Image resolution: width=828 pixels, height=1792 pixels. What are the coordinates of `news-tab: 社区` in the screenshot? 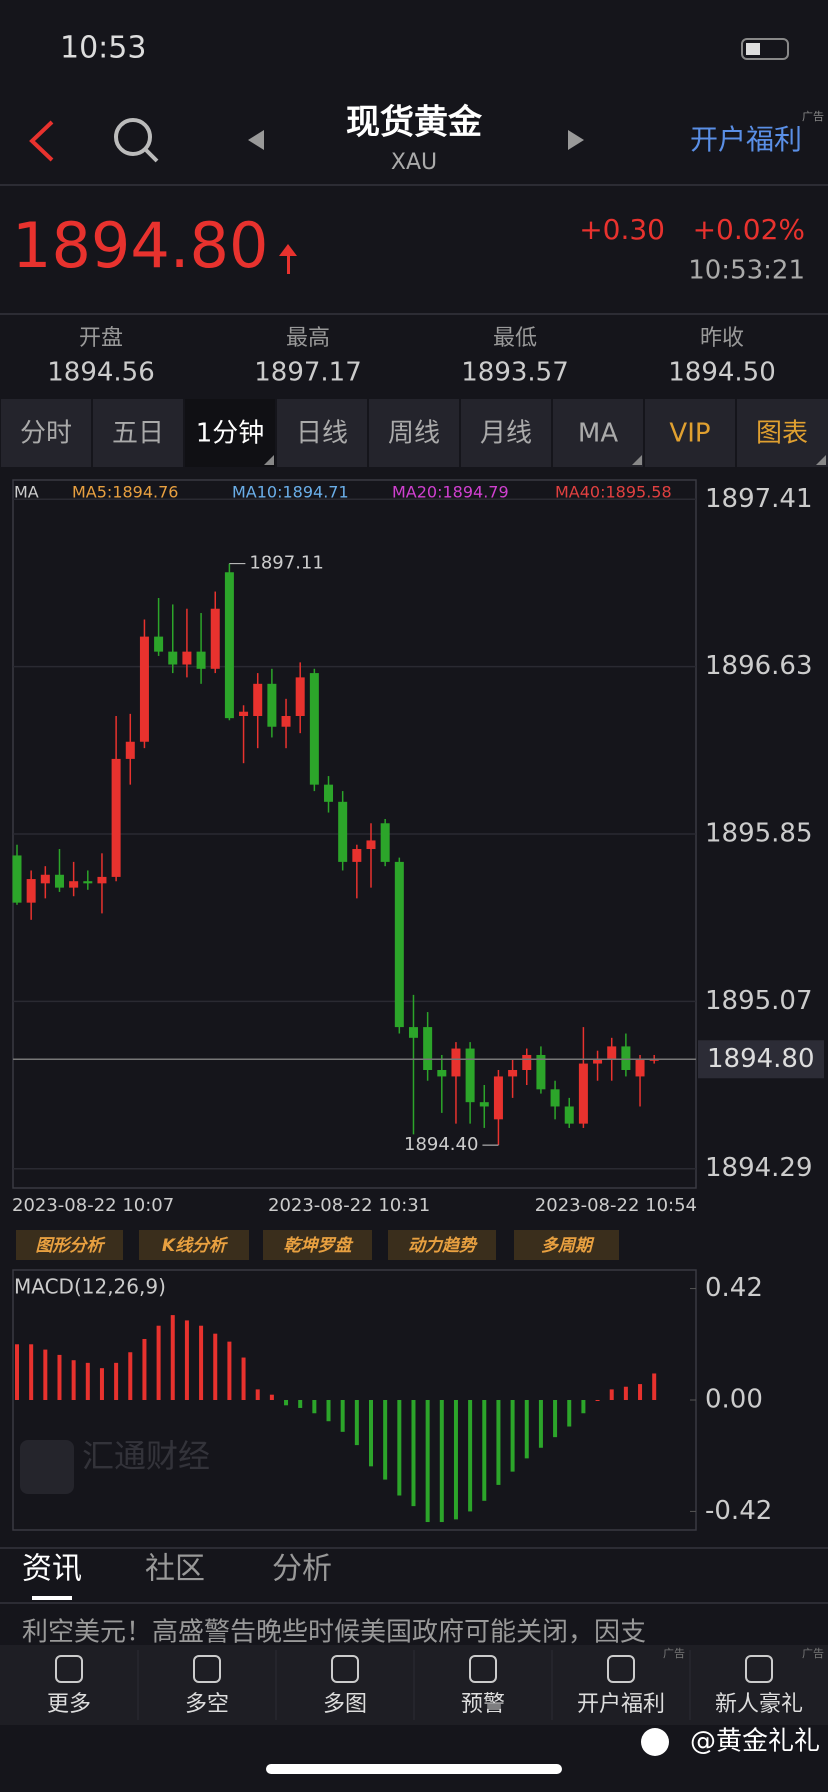 It's located at (175, 1569).